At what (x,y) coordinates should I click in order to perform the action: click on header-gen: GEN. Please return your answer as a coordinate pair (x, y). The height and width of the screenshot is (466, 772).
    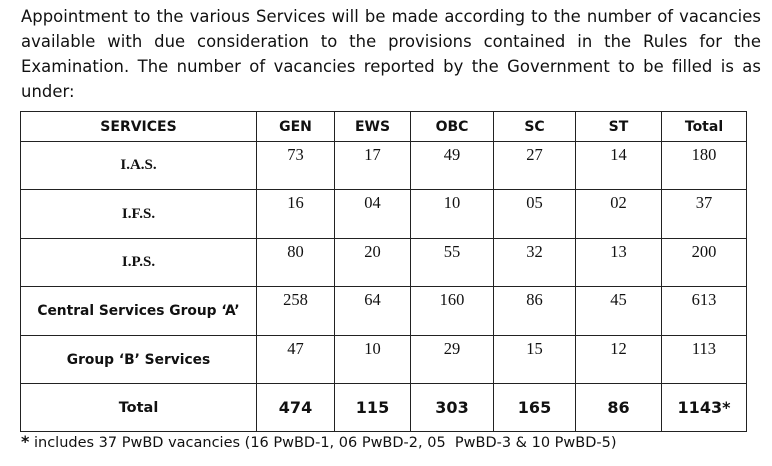
    Looking at the image, I should click on (295, 126).